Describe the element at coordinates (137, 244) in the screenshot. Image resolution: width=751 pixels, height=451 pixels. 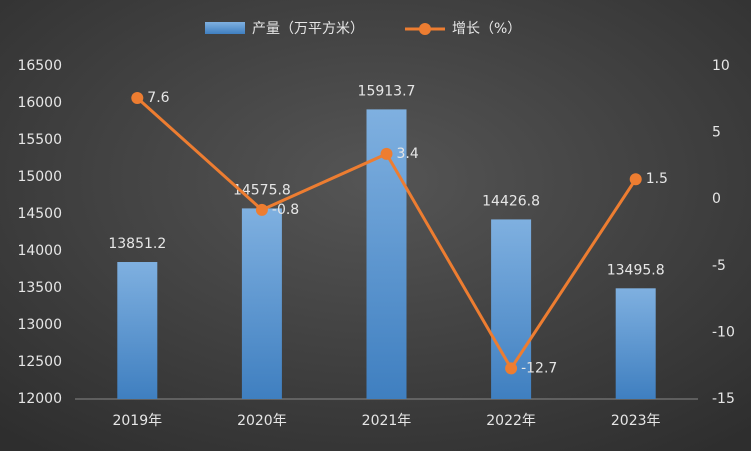
I see `data-label: 13851.2` at that location.